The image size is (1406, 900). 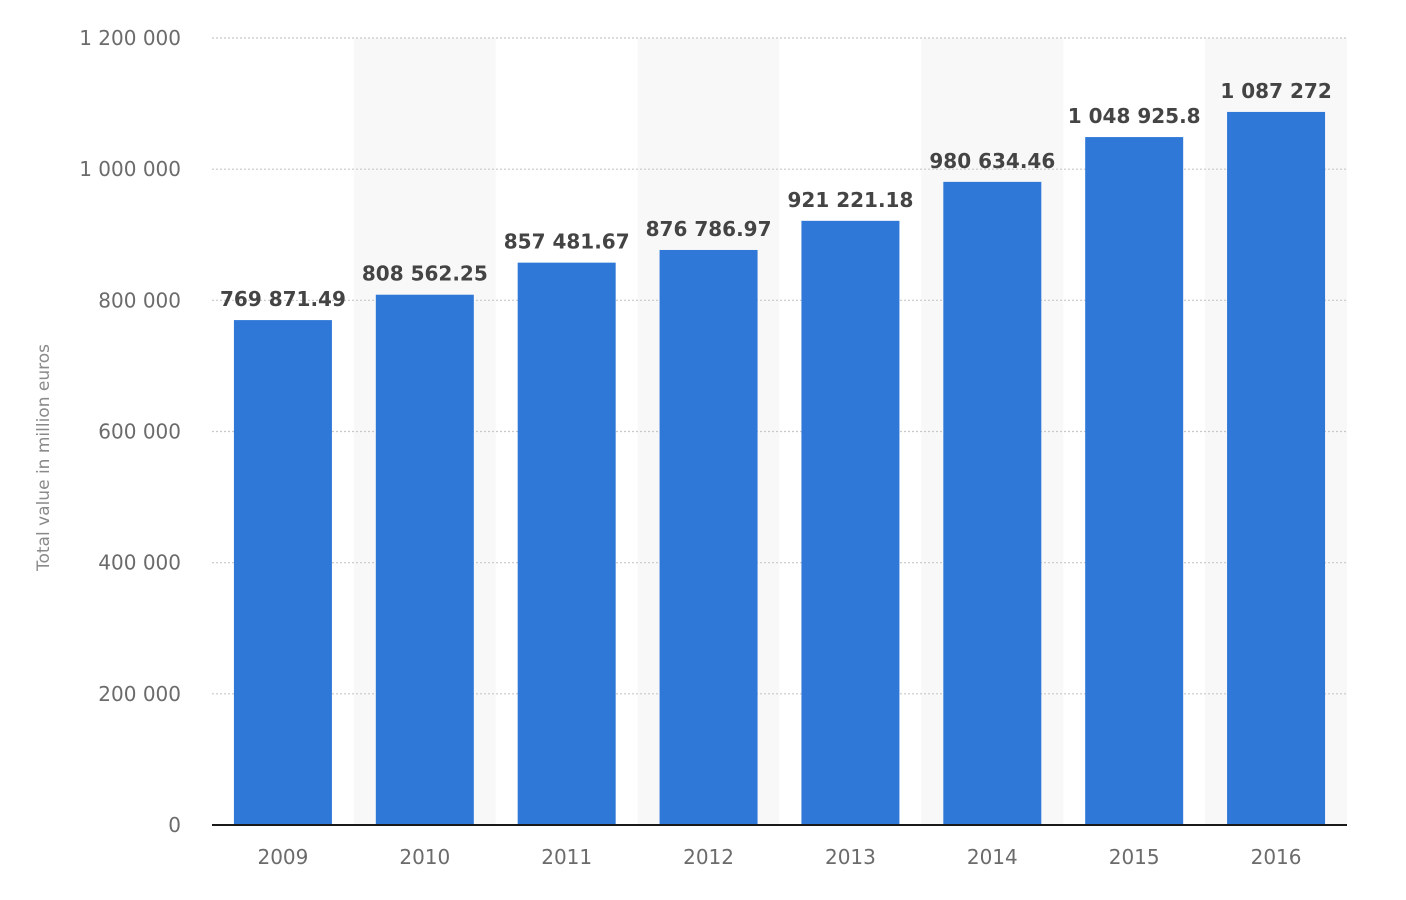 I want to click on data-label: 1 087 272, so click(x=1275, y=91).